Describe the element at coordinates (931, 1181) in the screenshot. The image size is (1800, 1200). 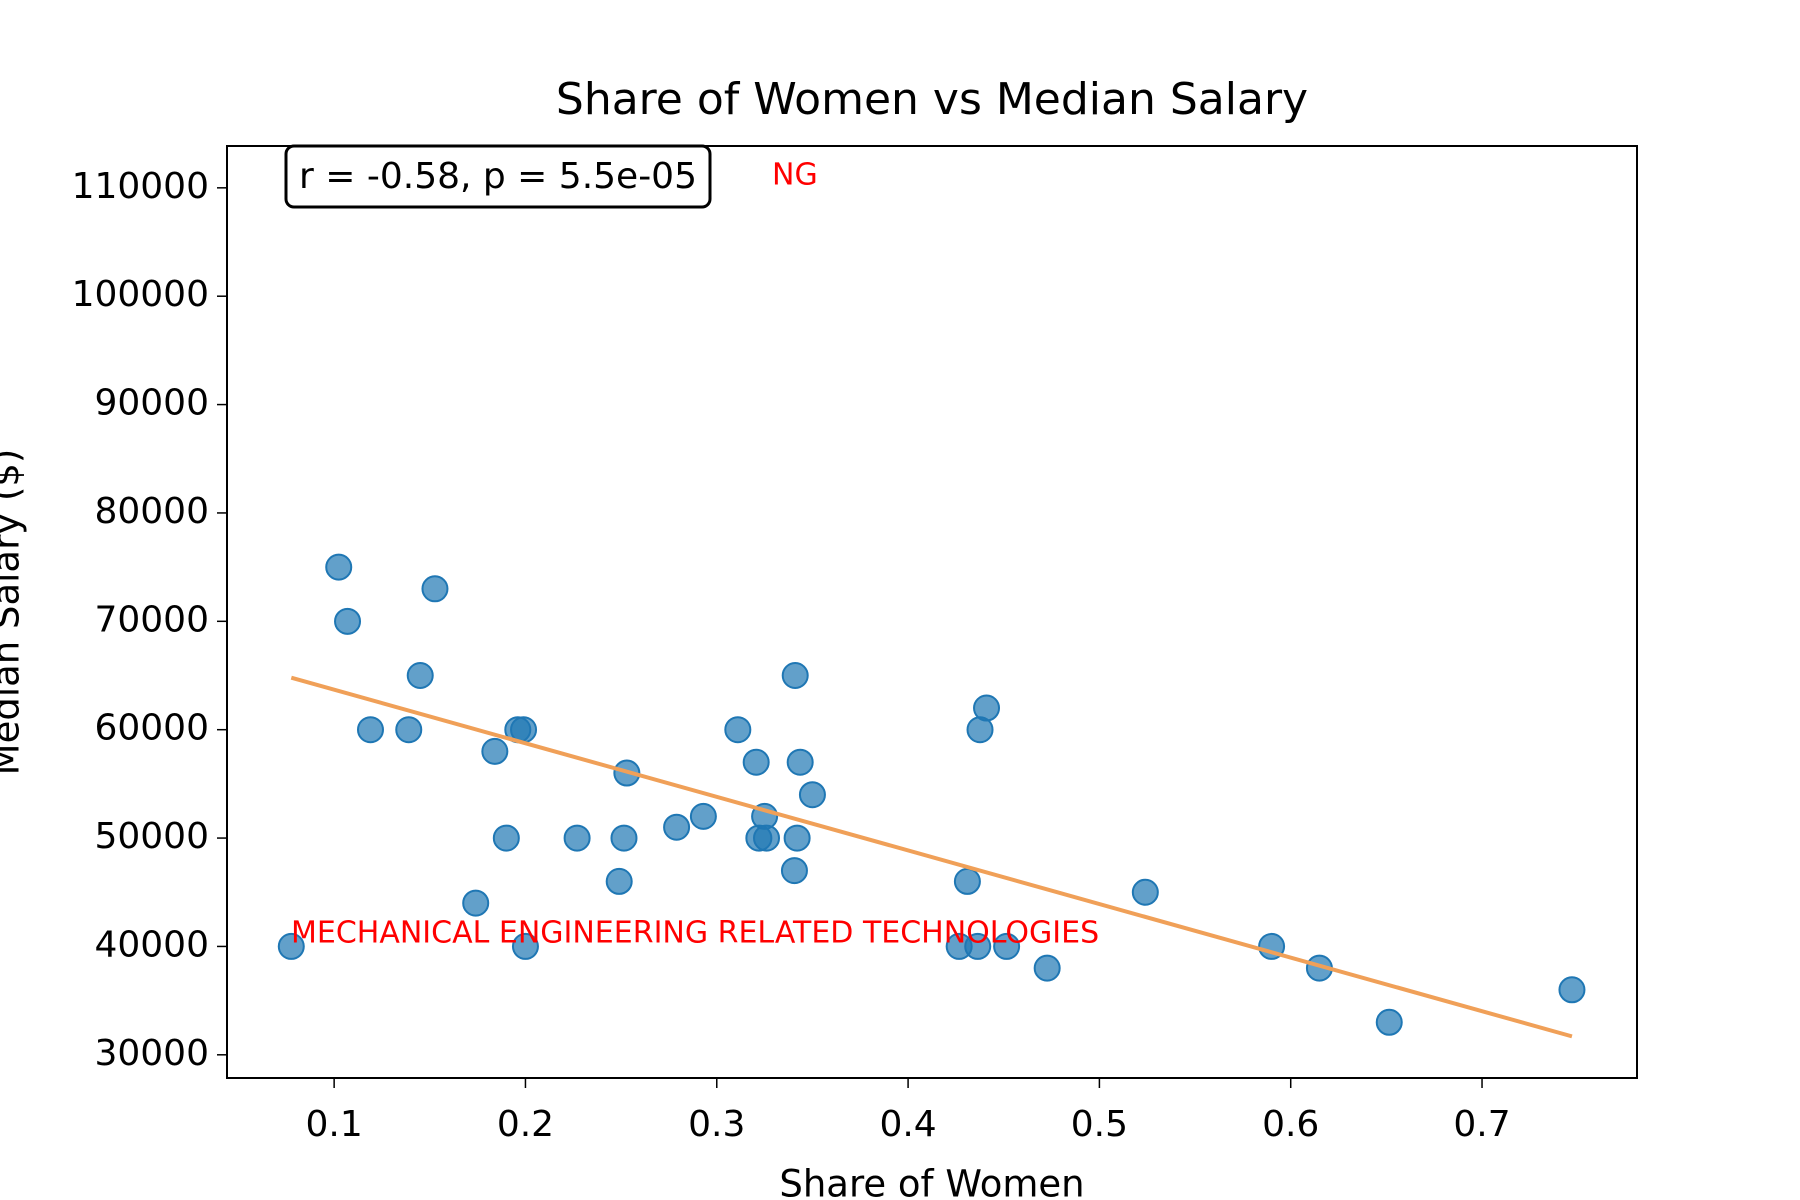
I see `x-axis-label: Share of Women` at that location.